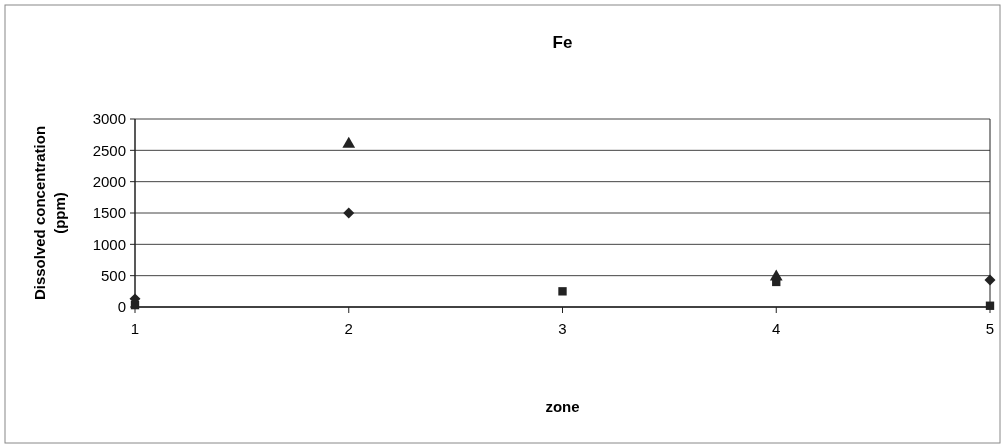 The width and height of the screenshot is (1005, 448). What do you see at coordinates (562, 328) in the screenshot?
I see `x-tick-label: 3` at bounding box center [562, 328].